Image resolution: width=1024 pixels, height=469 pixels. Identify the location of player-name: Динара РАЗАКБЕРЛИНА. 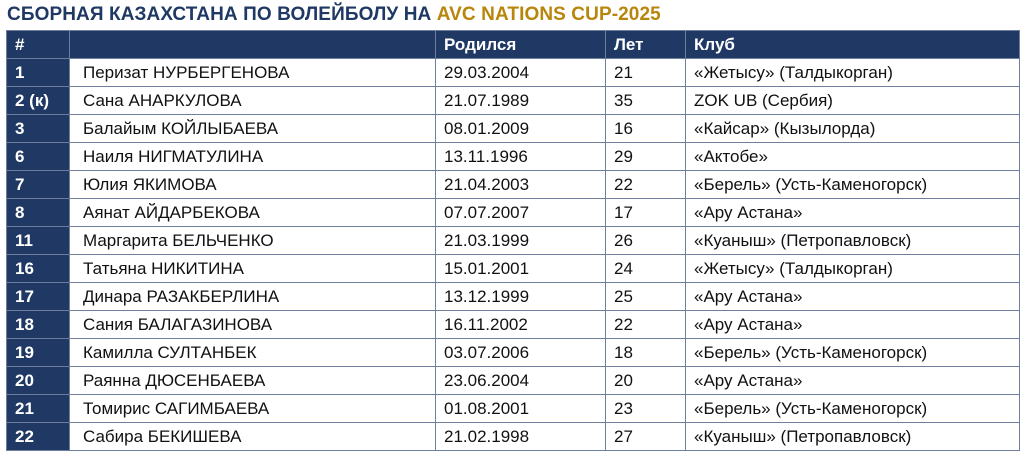
(252, 296).